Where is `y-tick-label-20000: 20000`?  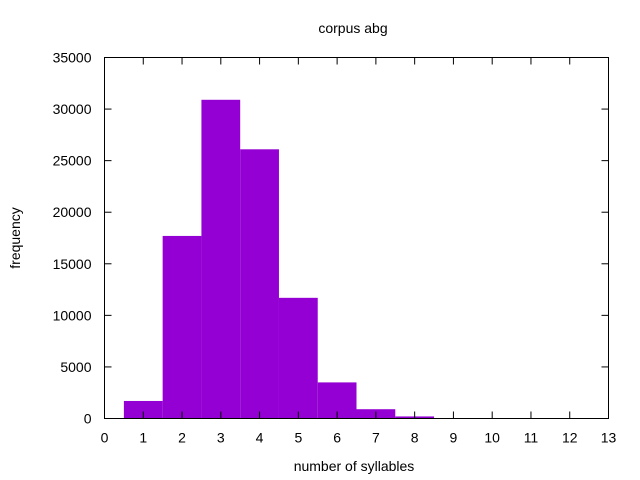 y-tick-label-20000: 20000 is located at coordinates (72, 212).